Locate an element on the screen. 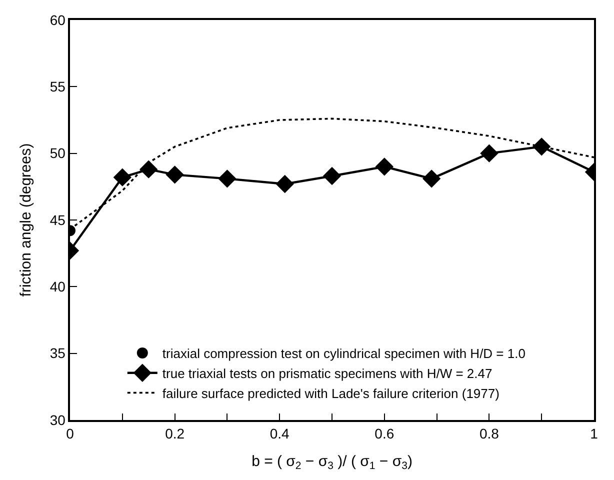 The height and width of the screenshot is (480, 614). x-tick-label: 0.4 is located at coordinates (280, 434).